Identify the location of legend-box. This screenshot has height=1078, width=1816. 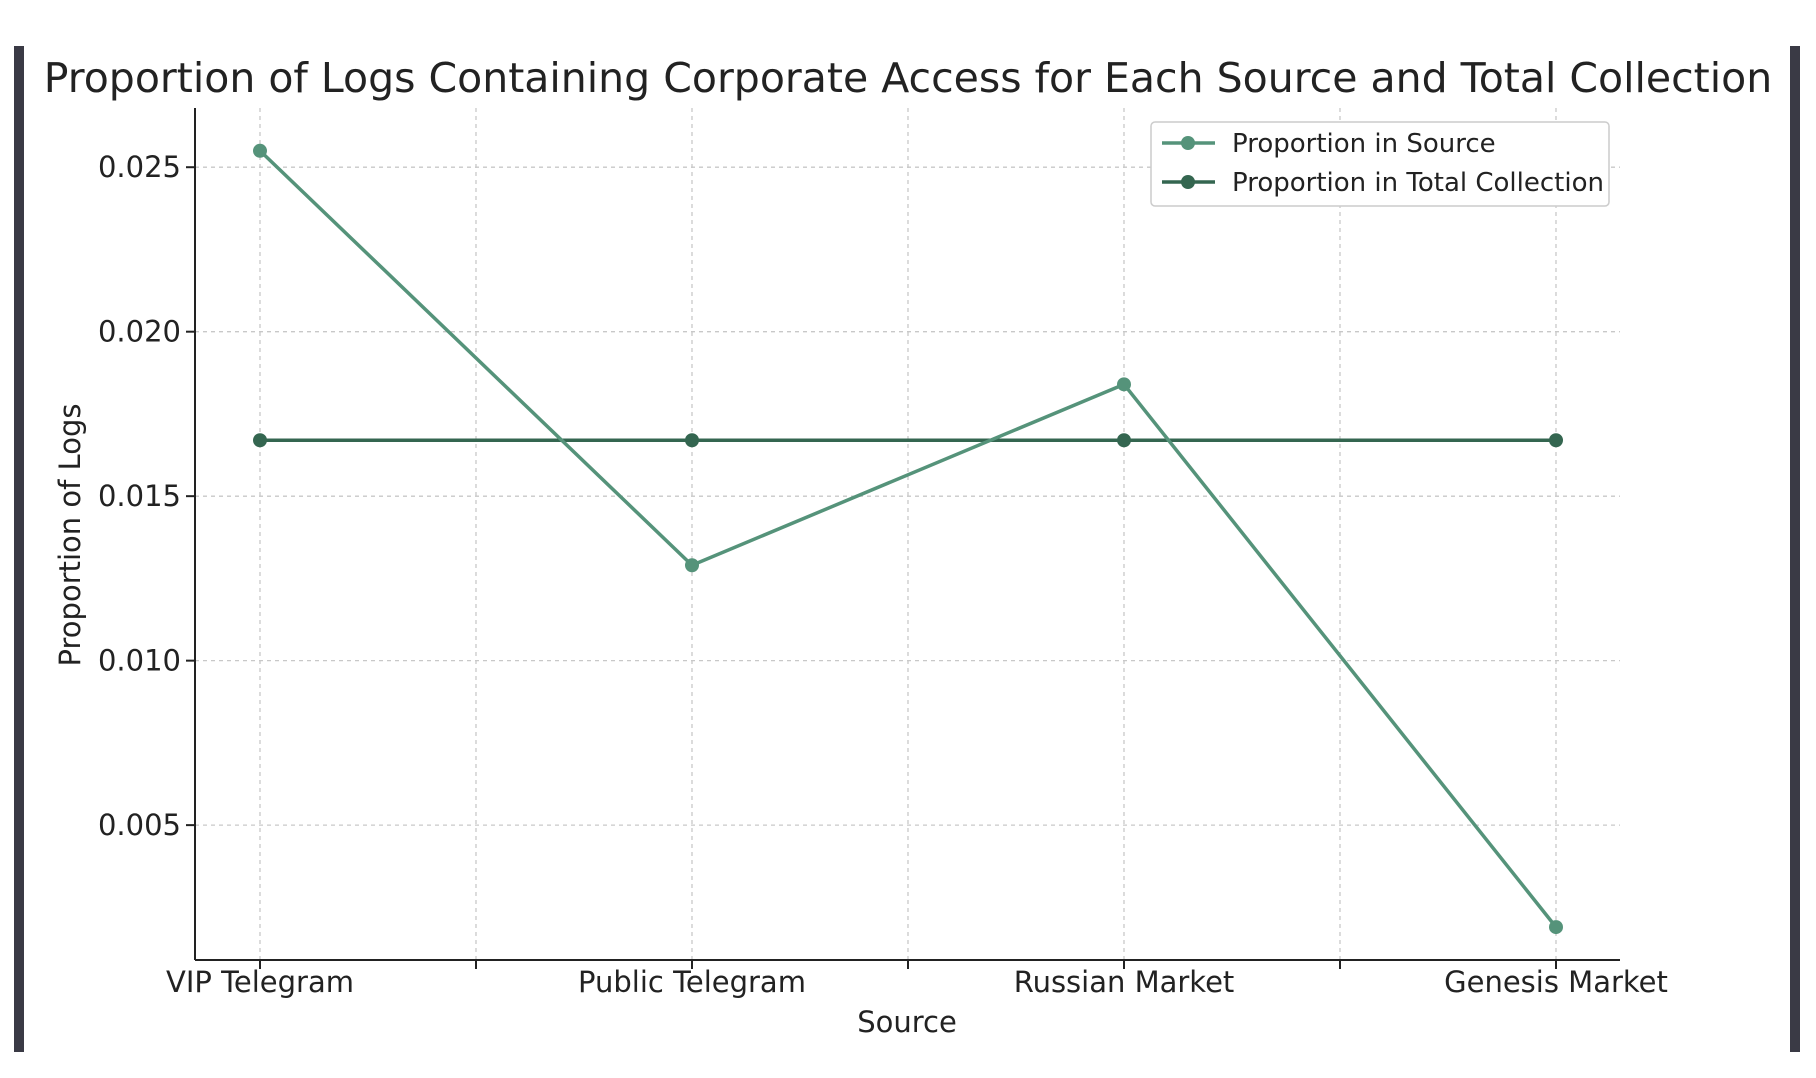
(1380, 164).